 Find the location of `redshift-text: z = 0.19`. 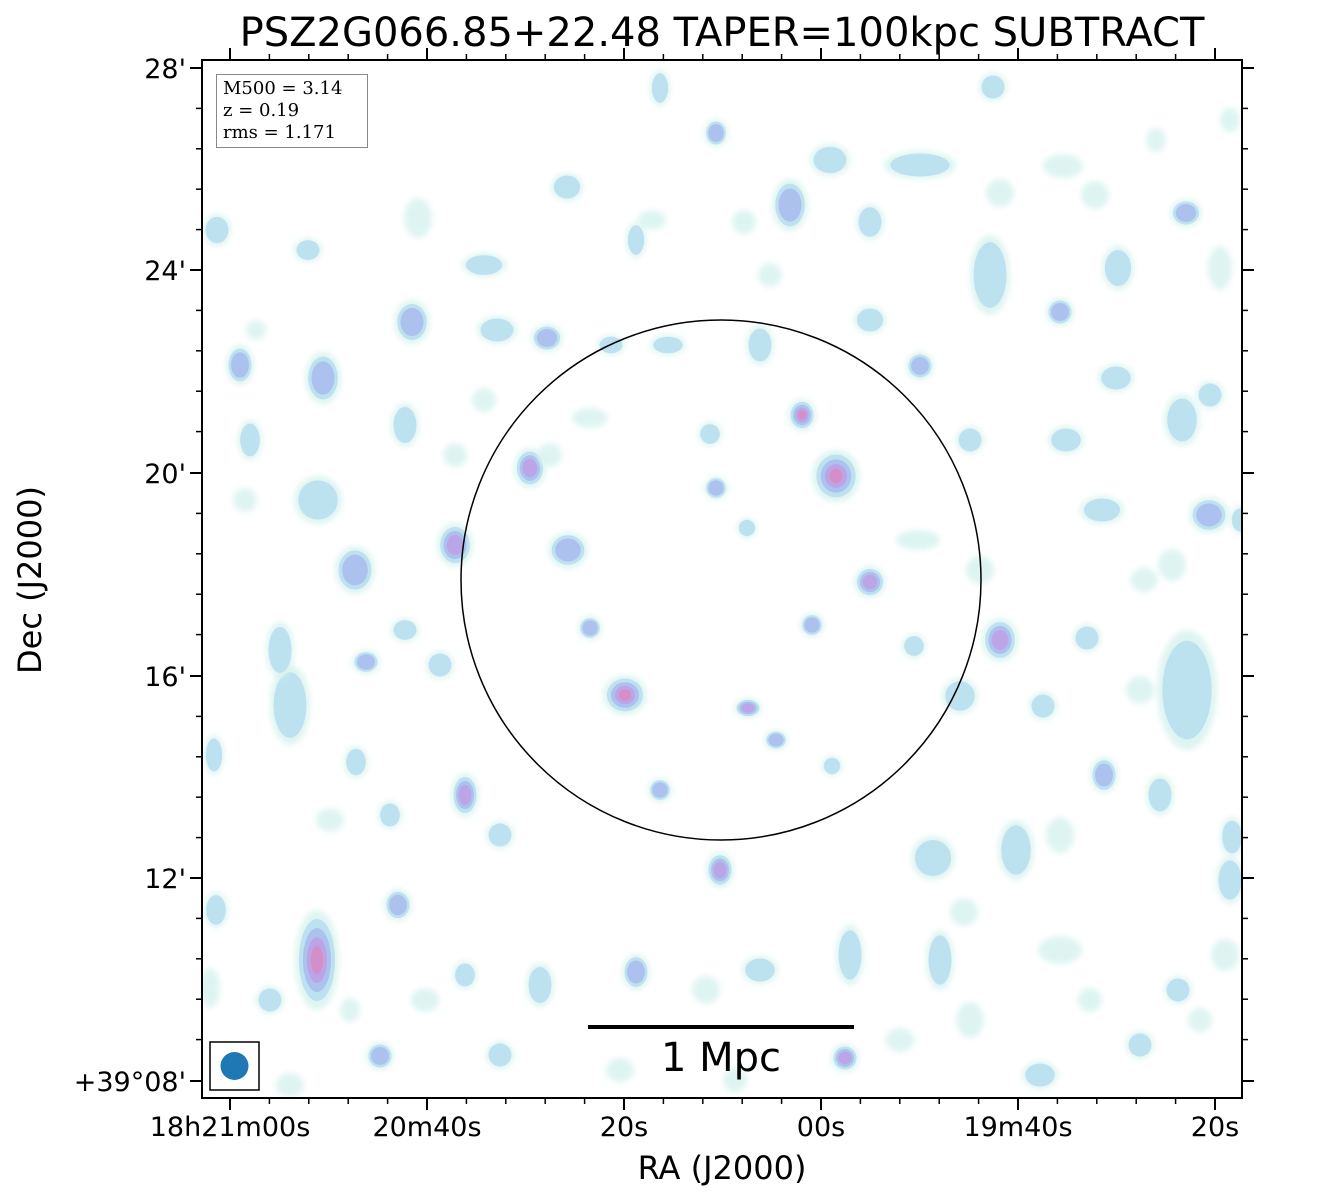

redshift-text: z = 0.19 is located at coordinates (261, 110).